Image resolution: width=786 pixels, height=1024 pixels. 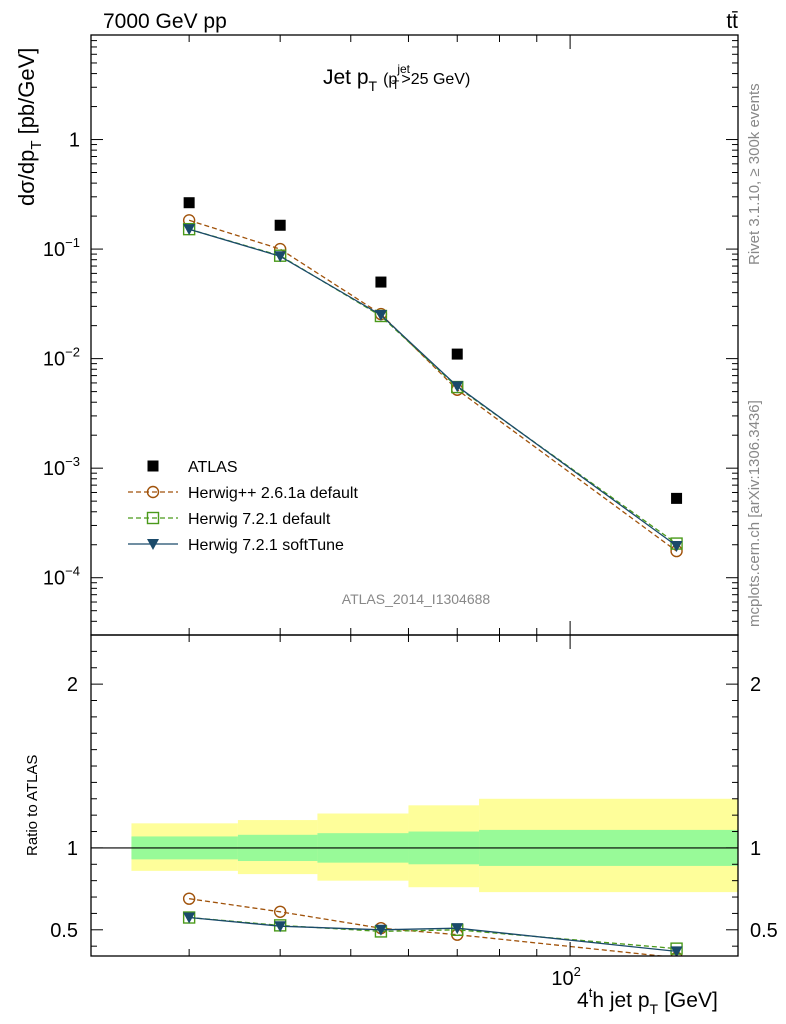 I want to click on chart-title: Jet pT (pjet T >25 GeV), so click(x=396, y=78).